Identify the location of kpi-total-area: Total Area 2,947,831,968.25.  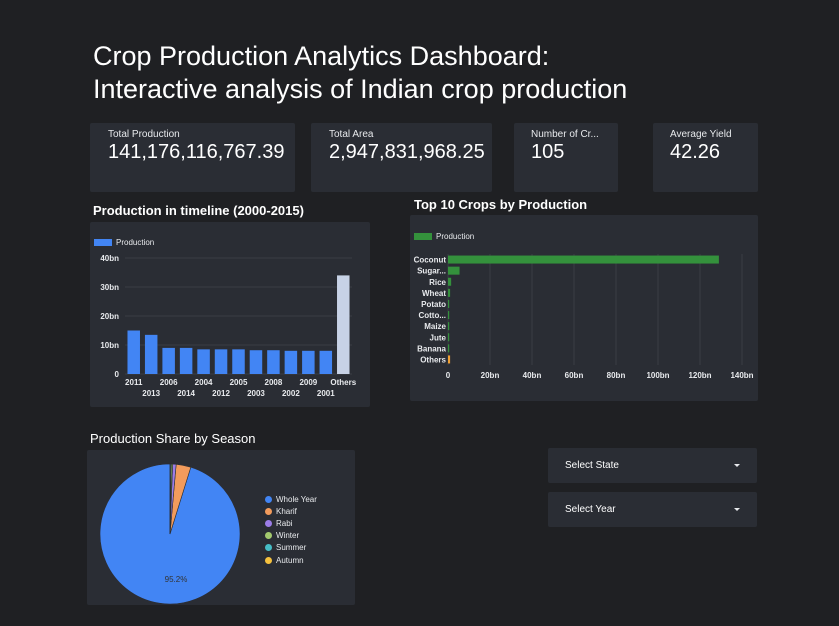
(401, 157).